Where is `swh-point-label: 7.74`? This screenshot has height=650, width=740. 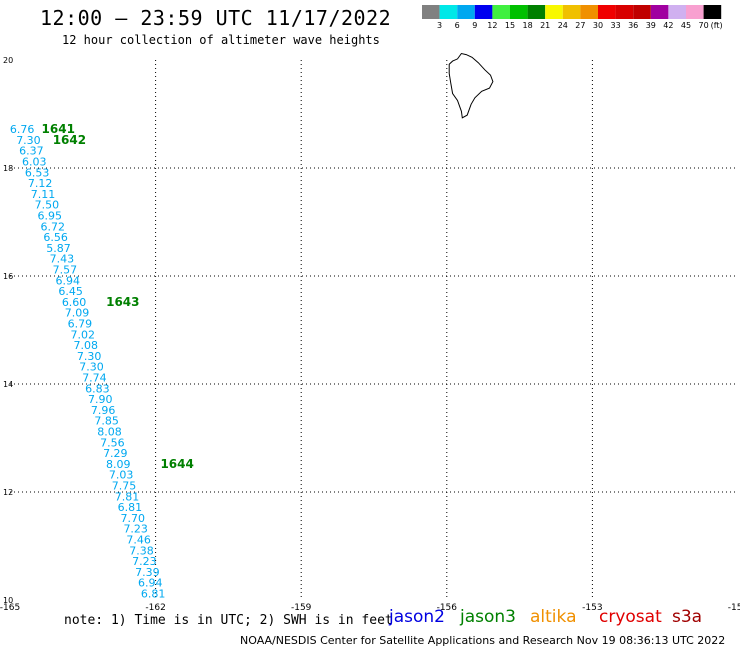 swh-point-label: 7.74 is located at coordinates (94, 378).